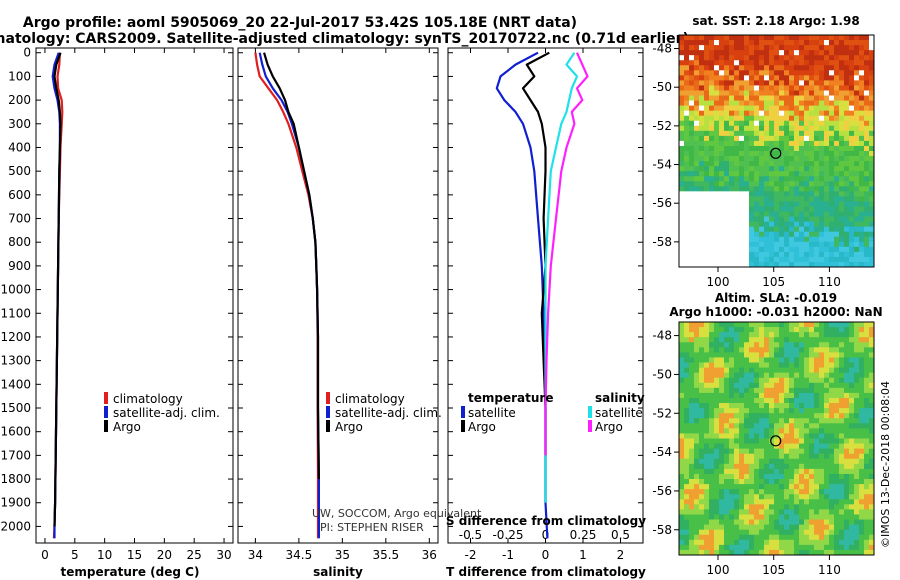 Image resolution: width=900 pixels, height=580 pixels. I want to click on imos-watermark: ©IMOS 13-Dec-2018 00:08:04, so click(885, 464).